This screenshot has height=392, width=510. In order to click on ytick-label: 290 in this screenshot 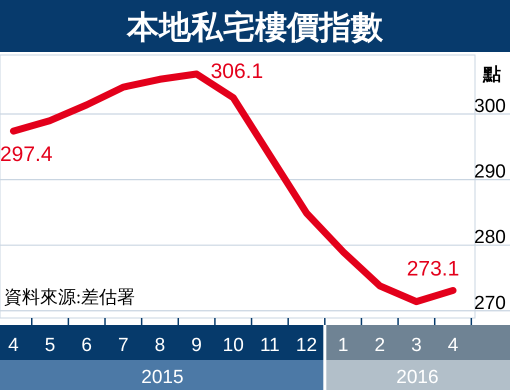, I will do `click(490, 172)`.